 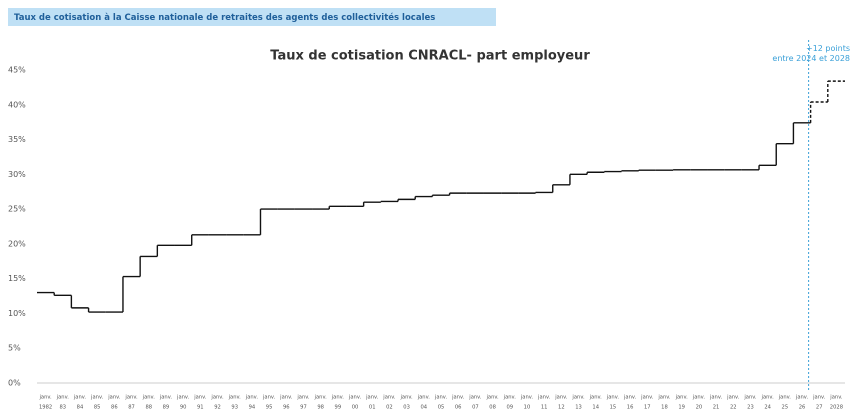 I want to click on x-tick-label: 91, so click(x=200, y=408).